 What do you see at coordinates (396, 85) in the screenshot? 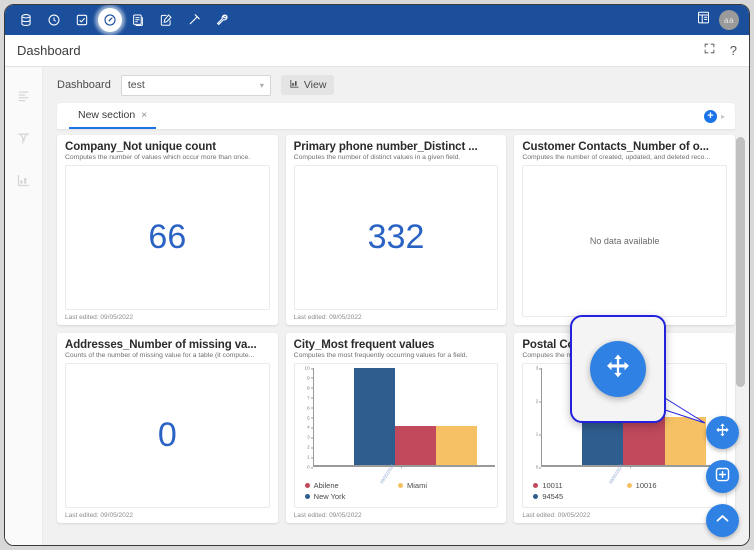
I see `dashboard-toolbar: Dashboard test ▾ View` at bounding box center [396, 85].